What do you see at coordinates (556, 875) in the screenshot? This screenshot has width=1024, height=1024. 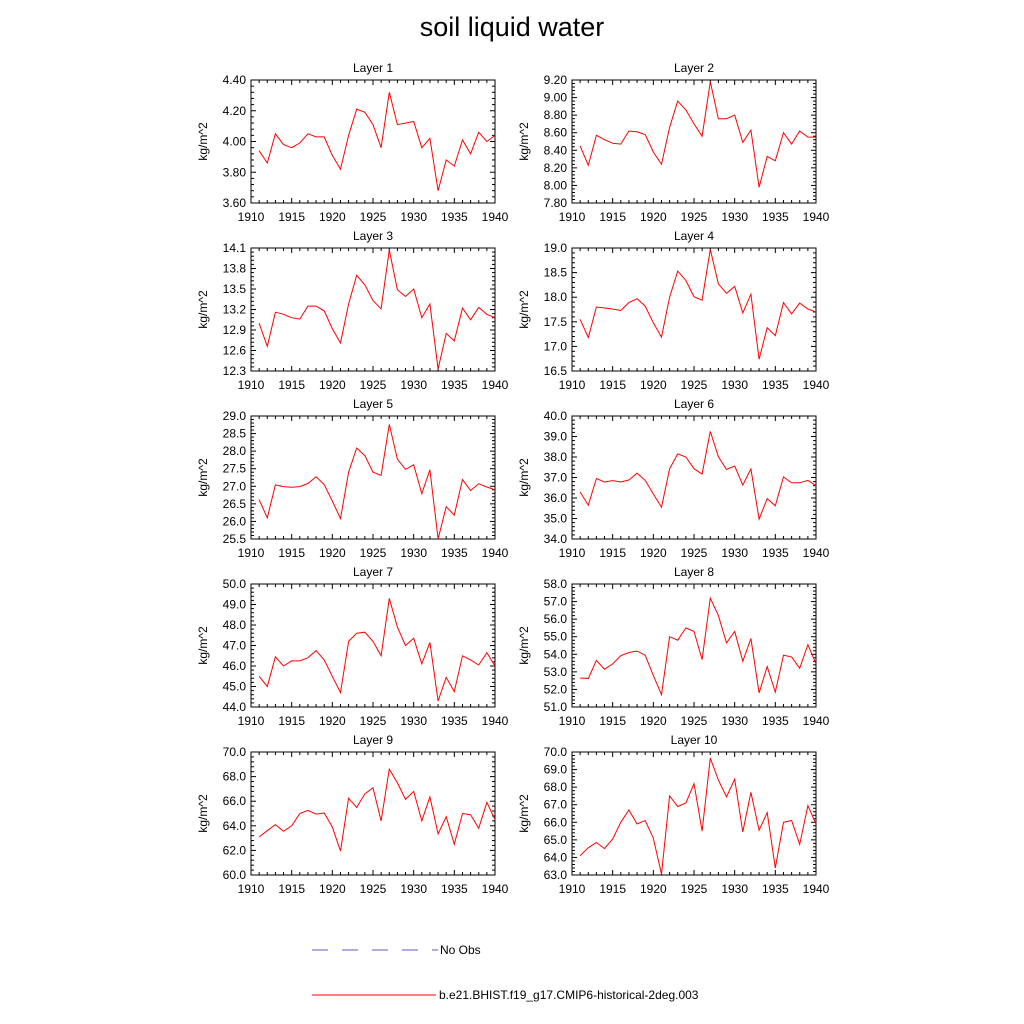 I see `y-tick-label: 63.0` at bounding box center [556, 875].